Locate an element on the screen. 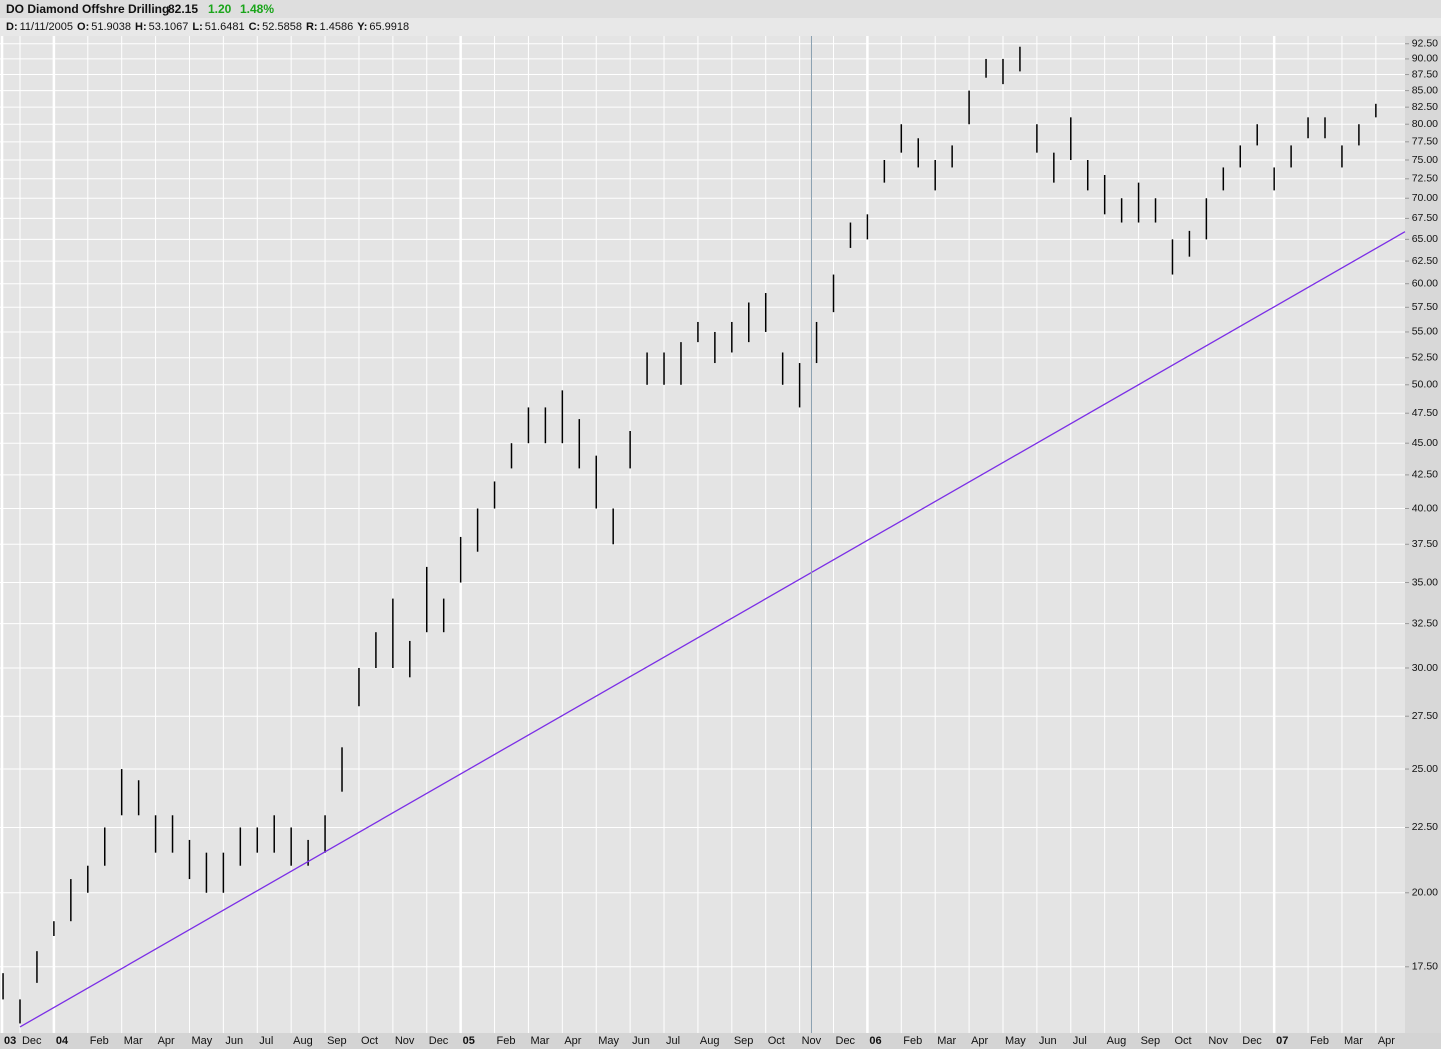  header-bar is located at coordinates (720, 9).